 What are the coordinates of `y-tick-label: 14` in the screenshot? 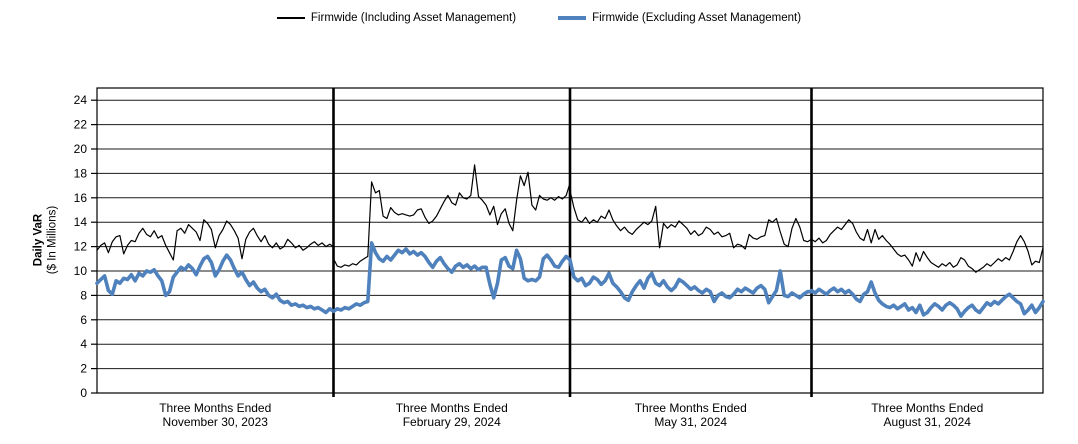 It's located at (81, 222).